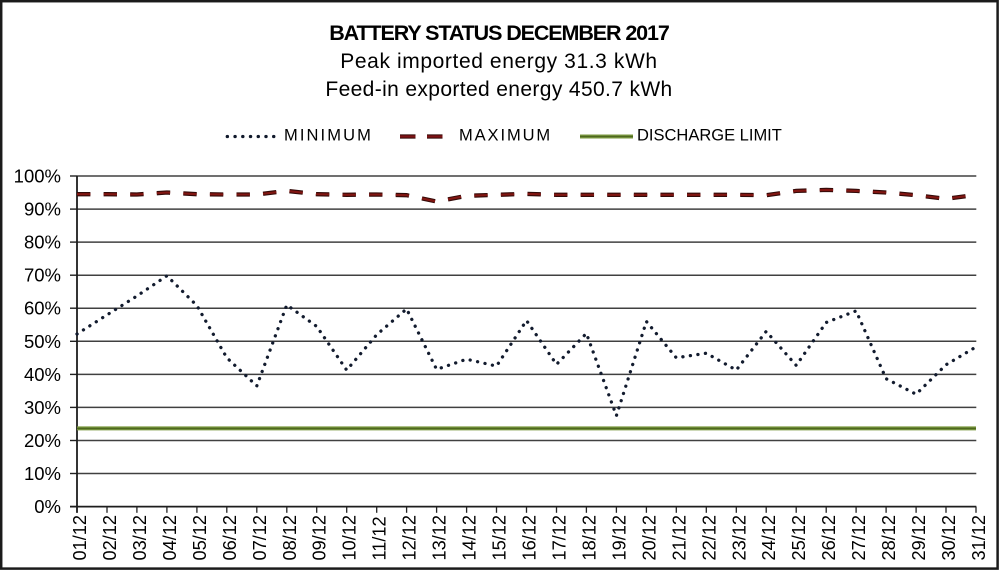 This screenshot has height=570, width=999. I want to click on svg-text: BATTERY STATUS DECEMBER 2017, so click(499, 33).